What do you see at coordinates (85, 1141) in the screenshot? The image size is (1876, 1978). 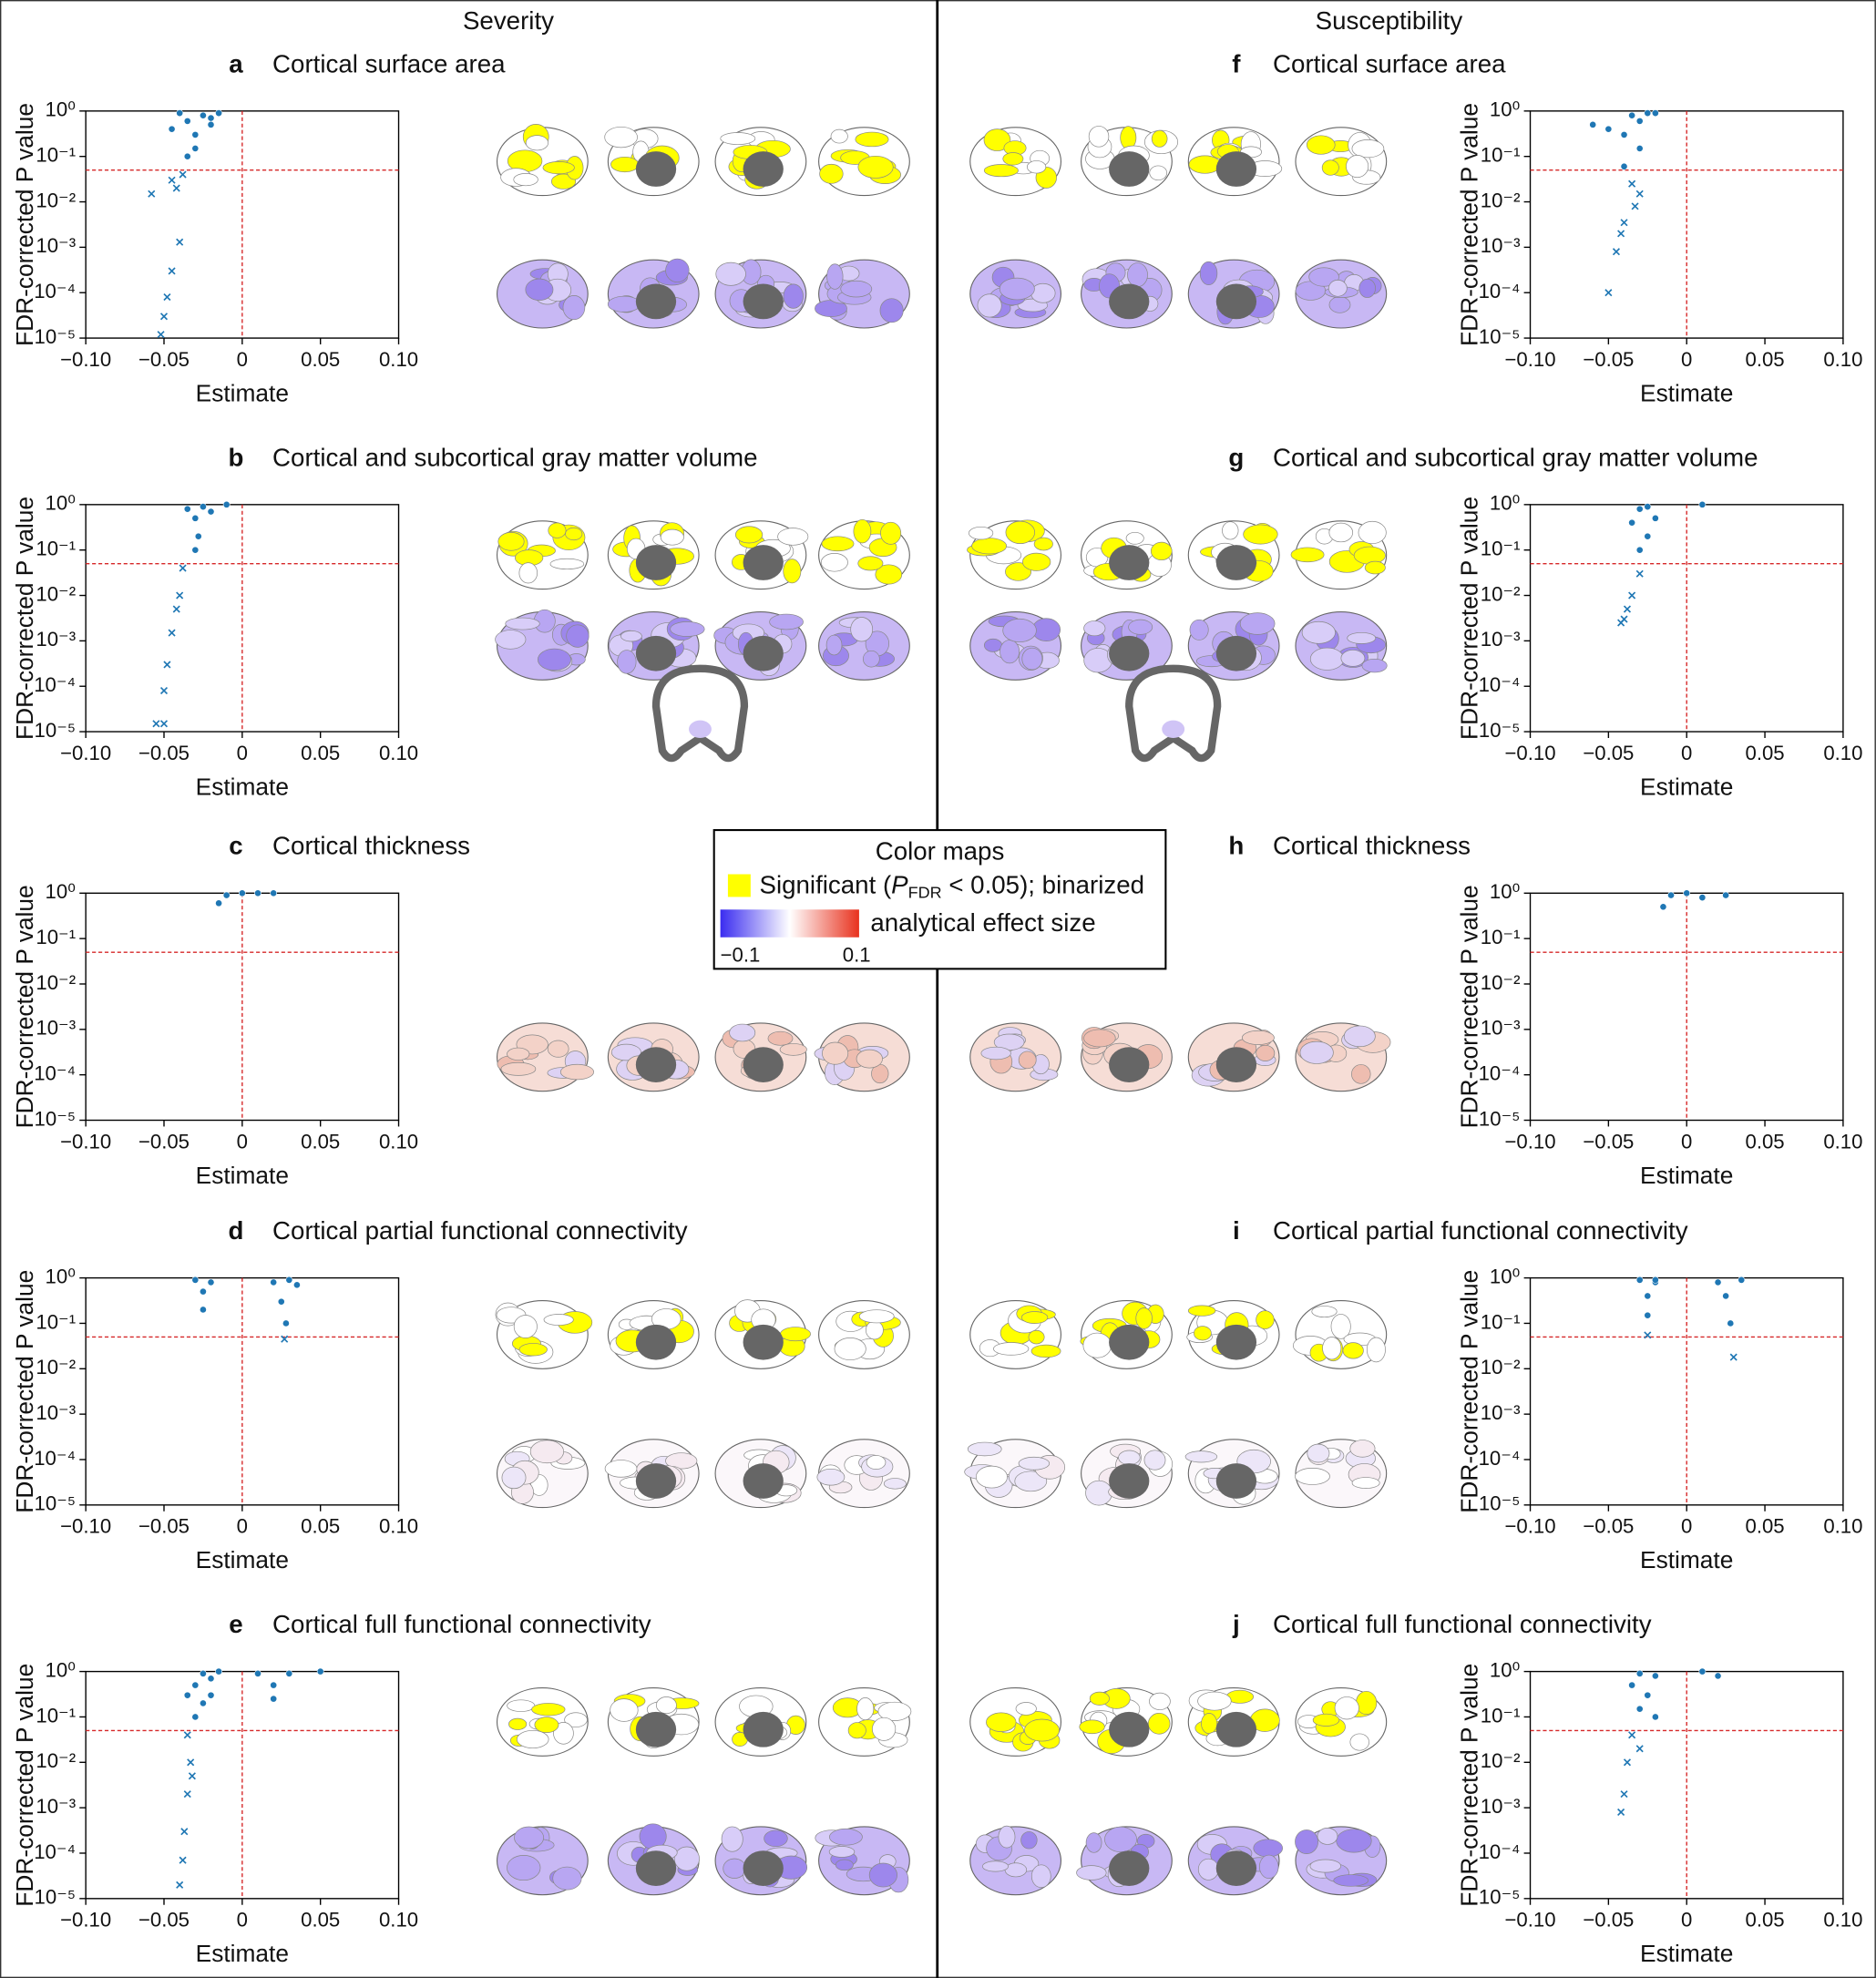 I see `x-tick-label: −0.10` at bounding box center [85, 1141].